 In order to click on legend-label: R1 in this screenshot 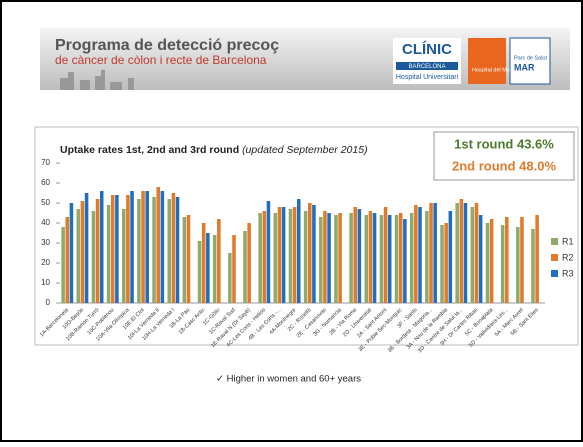, I will do `click(568, 241)`.